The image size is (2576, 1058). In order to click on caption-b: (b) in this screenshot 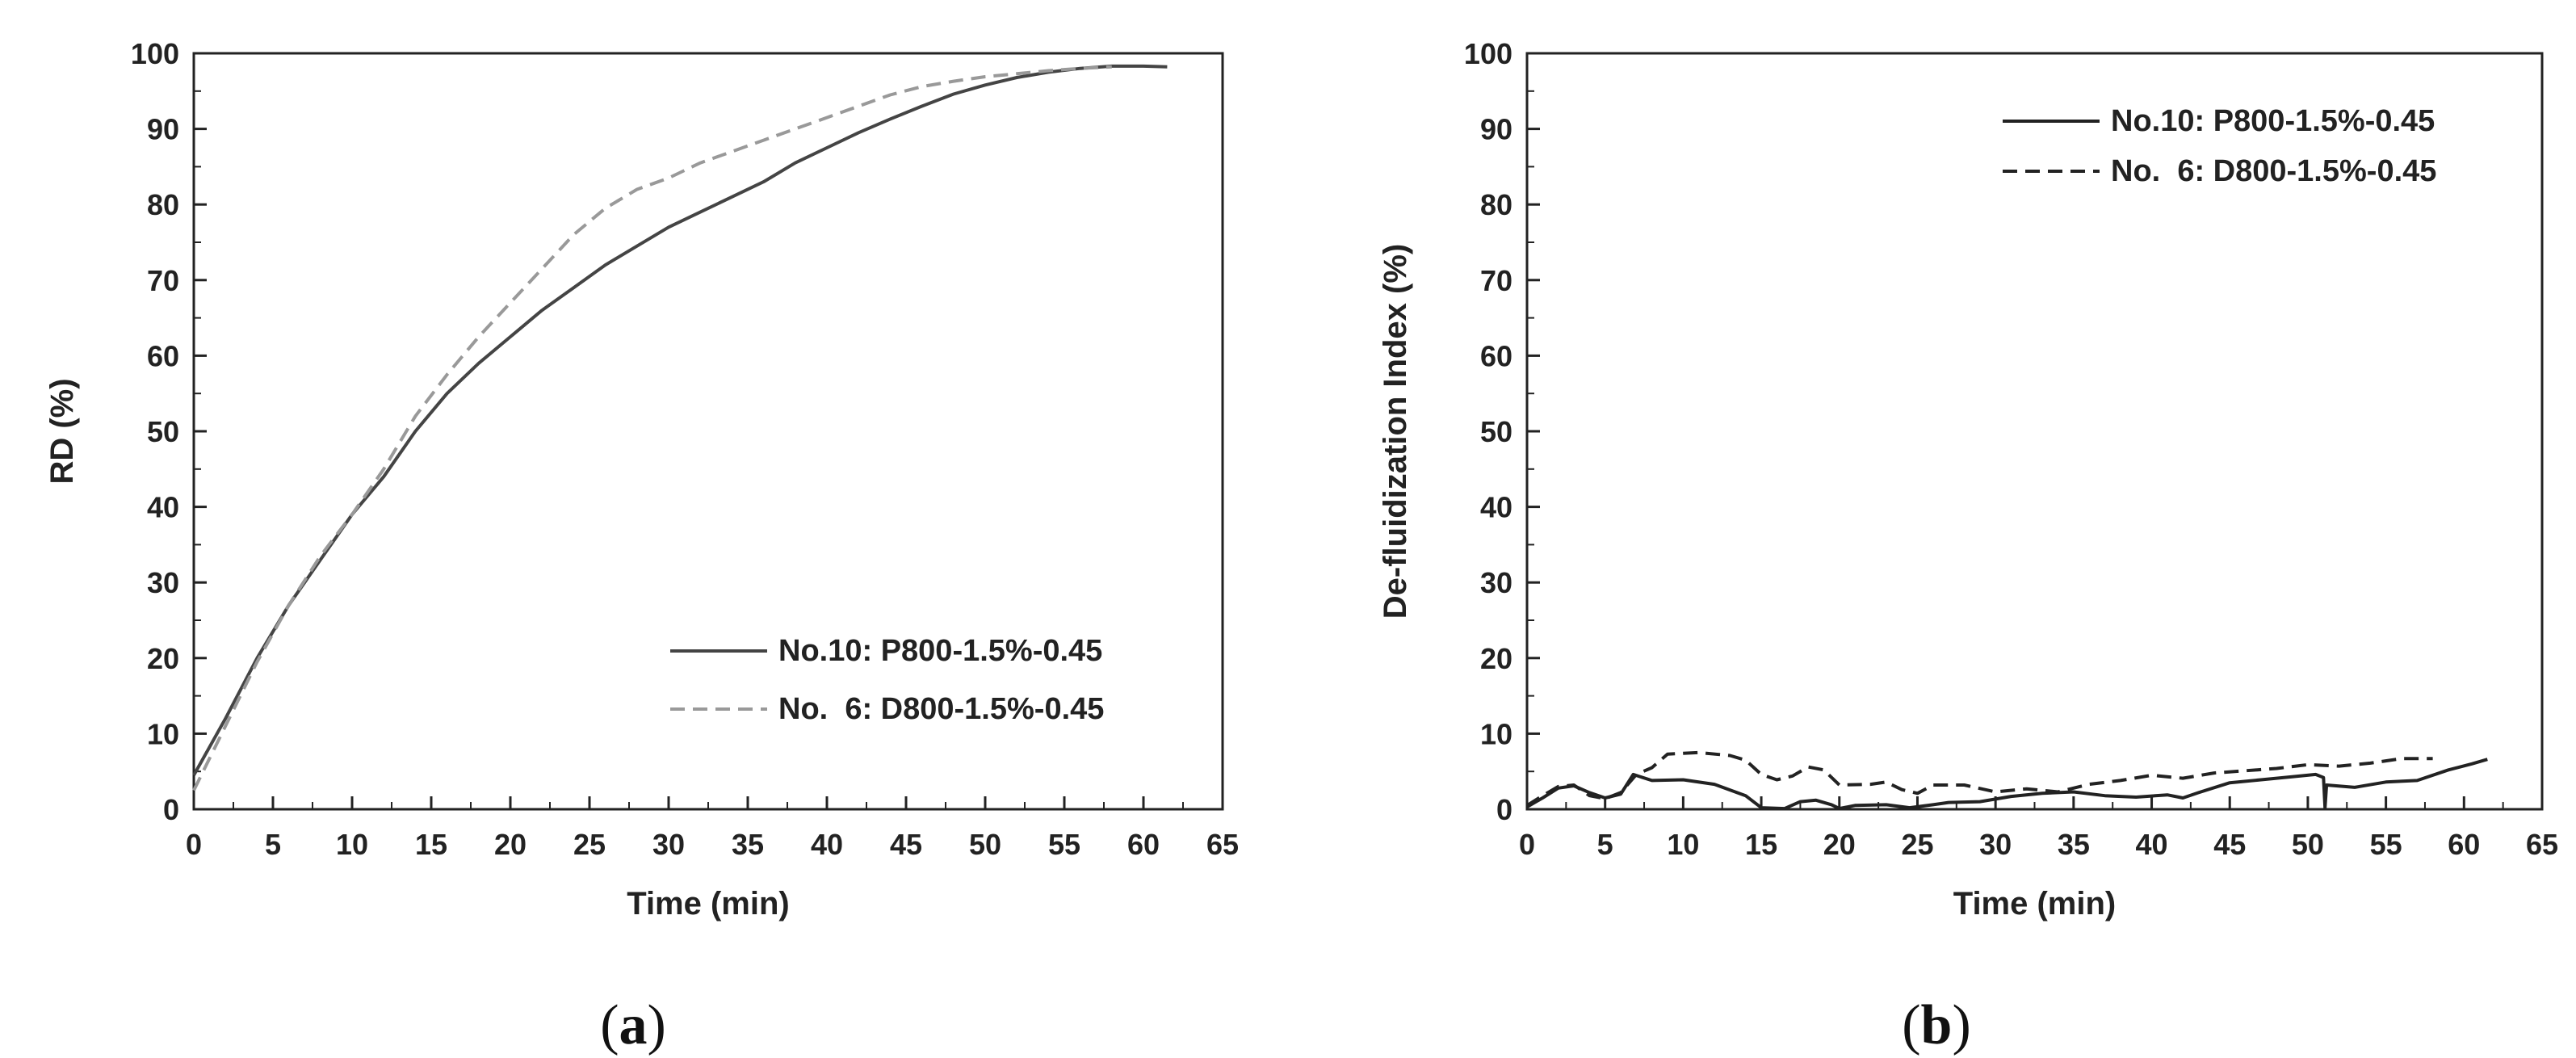, I will do `click(1936, 1025)`.